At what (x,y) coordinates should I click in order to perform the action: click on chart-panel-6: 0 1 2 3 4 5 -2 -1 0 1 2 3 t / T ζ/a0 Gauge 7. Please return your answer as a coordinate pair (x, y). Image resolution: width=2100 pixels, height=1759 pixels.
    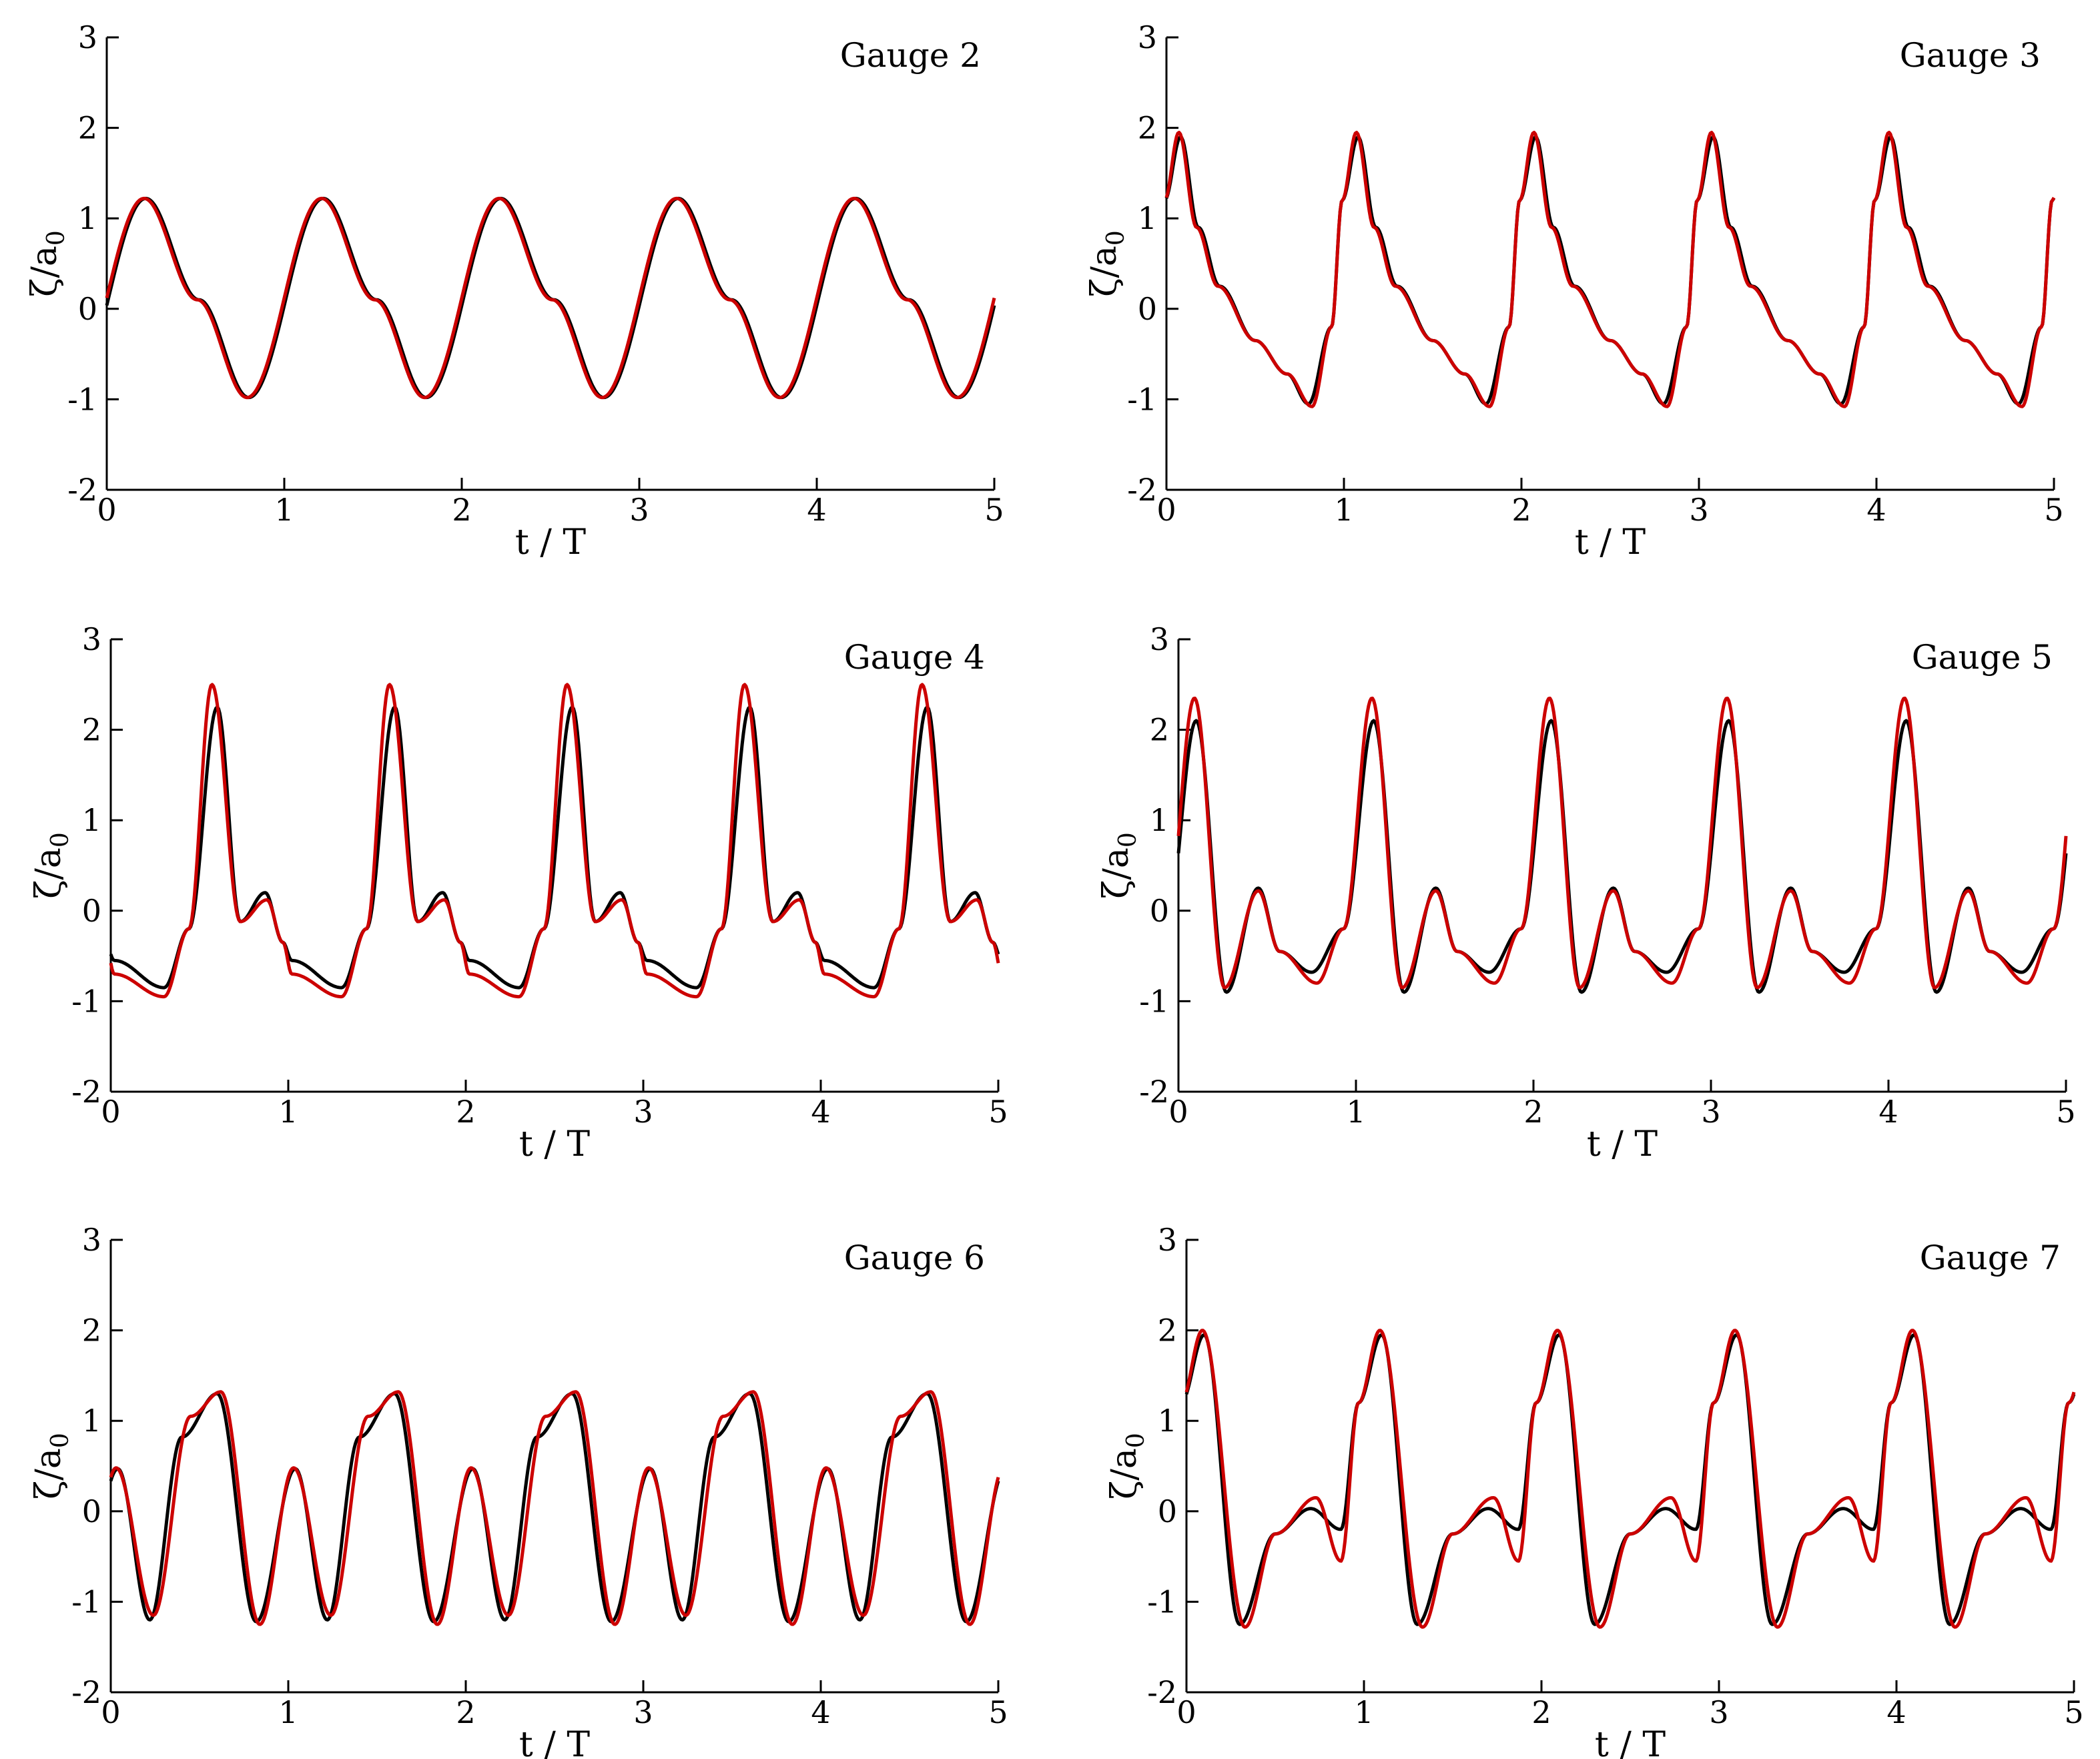
    Looking at the image, I should click on (1594, 1490).